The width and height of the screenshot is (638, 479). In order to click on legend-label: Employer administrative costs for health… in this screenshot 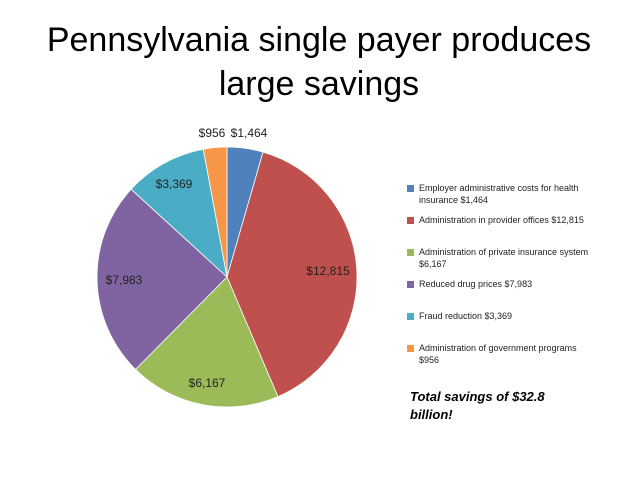, I will do `click(499, 194)`.